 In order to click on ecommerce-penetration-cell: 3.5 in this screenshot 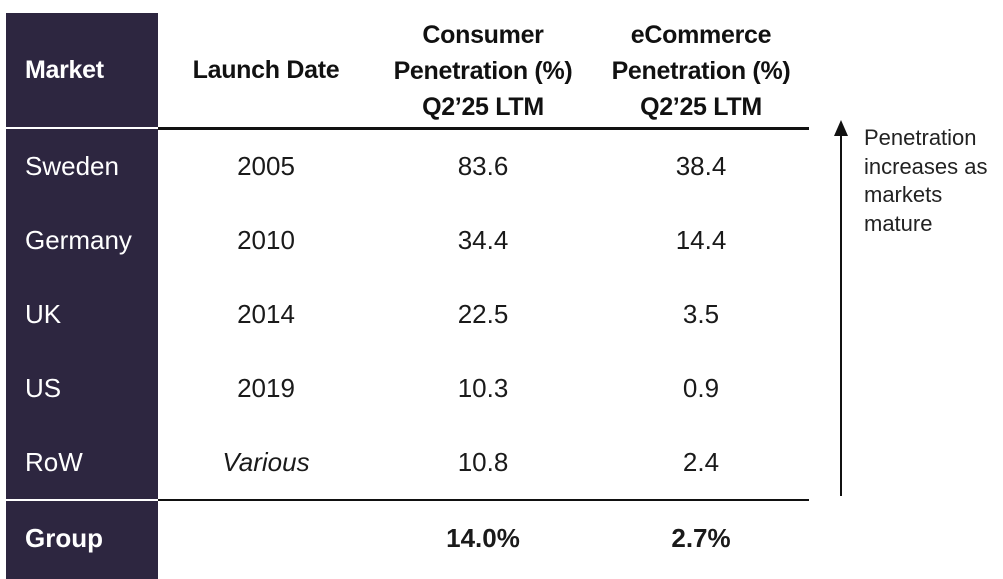, I will do `click(701, 314)`.